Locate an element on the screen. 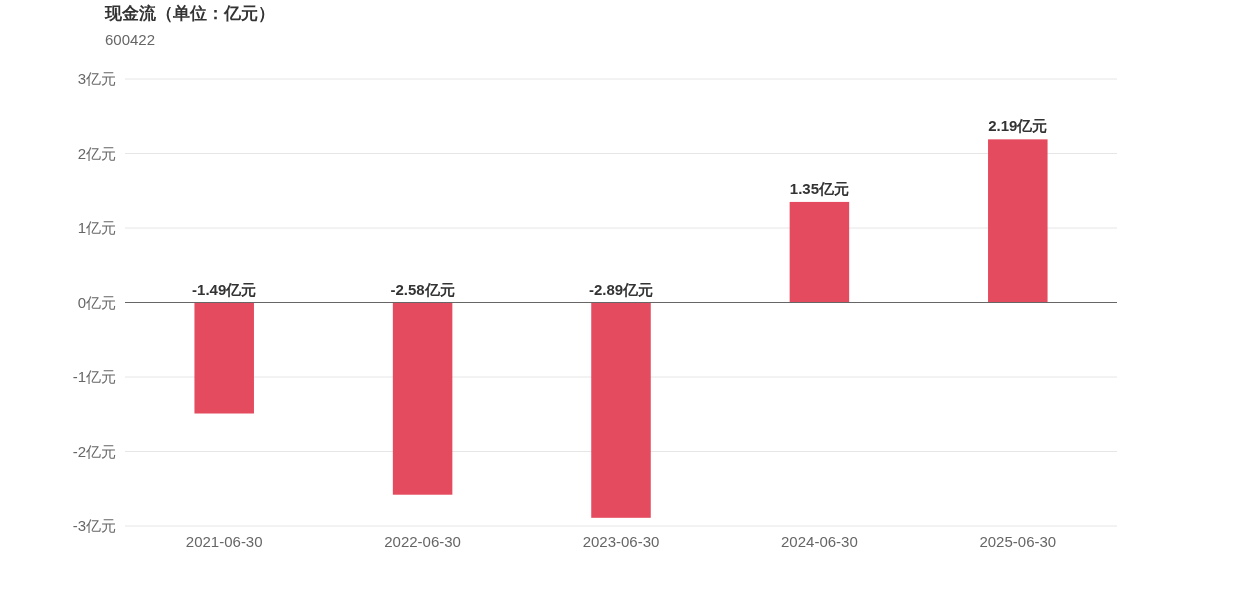 Image resolution: width=1242 pixels, height=596 pixels. x-tick-label: 2023-06-30 is located at coordinates (621, 541).